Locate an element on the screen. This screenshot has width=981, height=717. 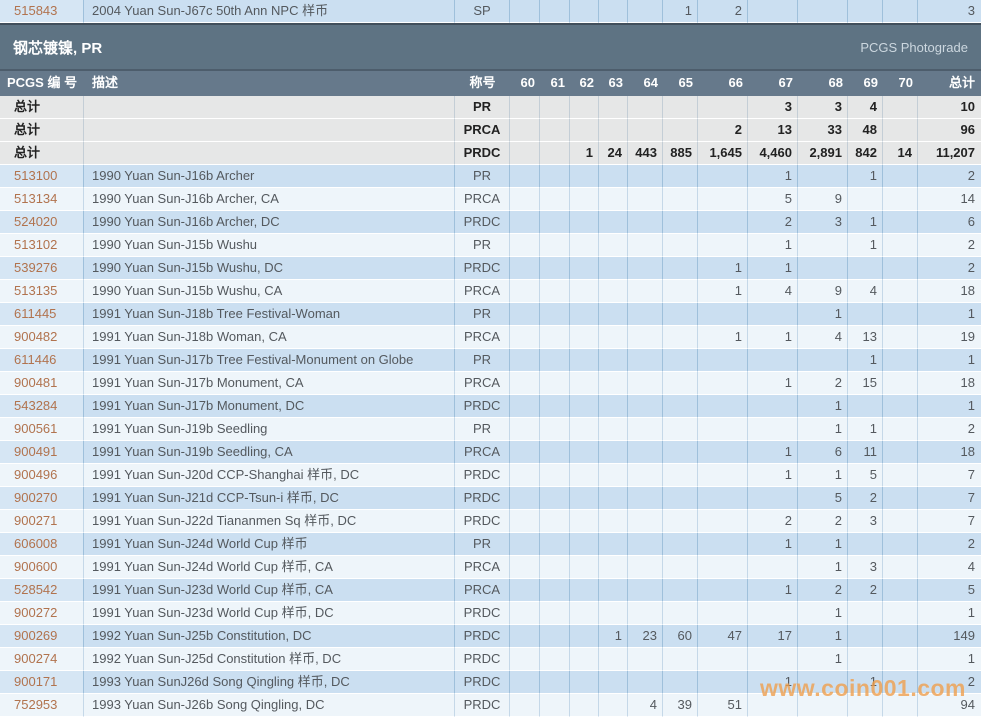
coin-description: 1991 Yuan Sun-J24d World Cup 样币 is located at coordinates (269, 544).